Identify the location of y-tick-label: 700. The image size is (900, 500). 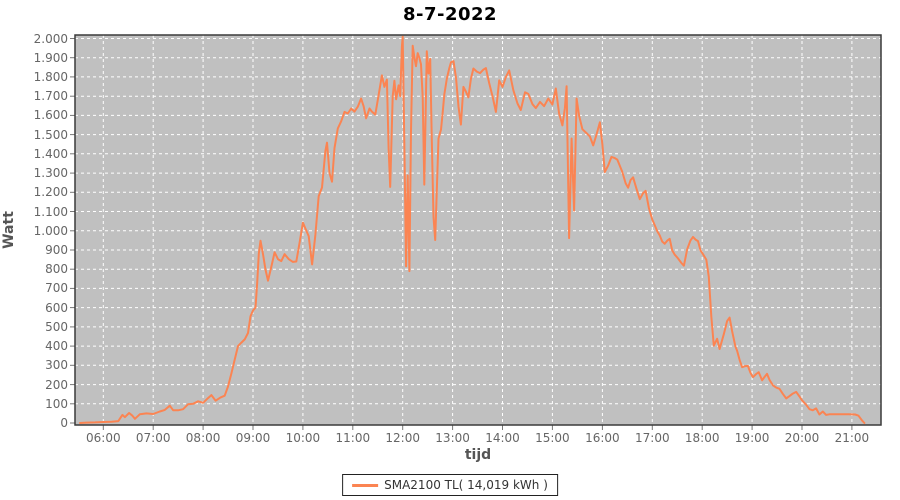
(56, 288).